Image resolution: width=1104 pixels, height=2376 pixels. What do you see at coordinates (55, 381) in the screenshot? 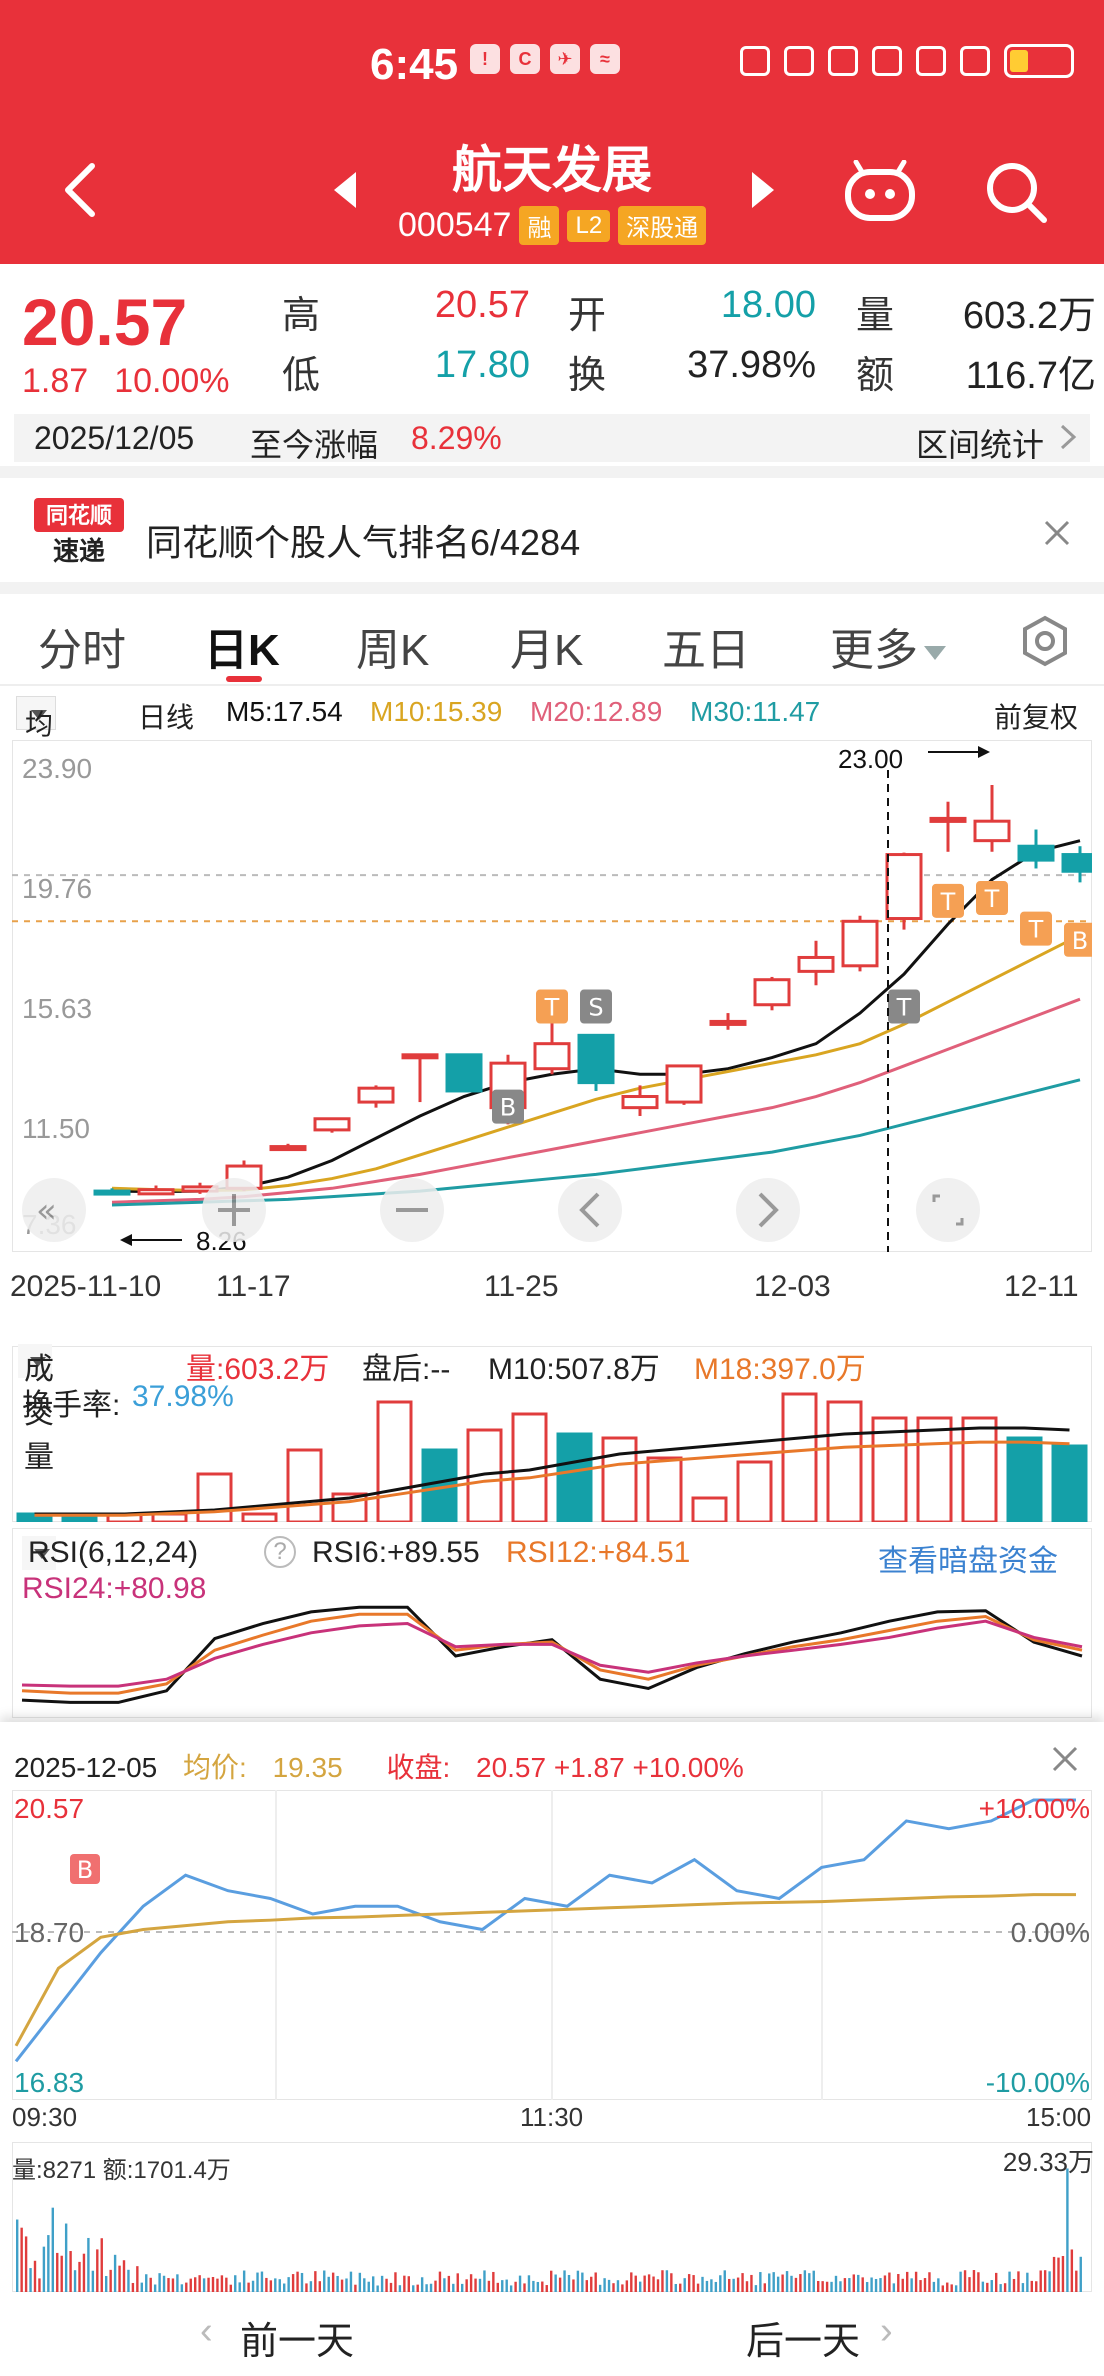
I see `change-amount: 1.87` at bounding box center [55, 381].